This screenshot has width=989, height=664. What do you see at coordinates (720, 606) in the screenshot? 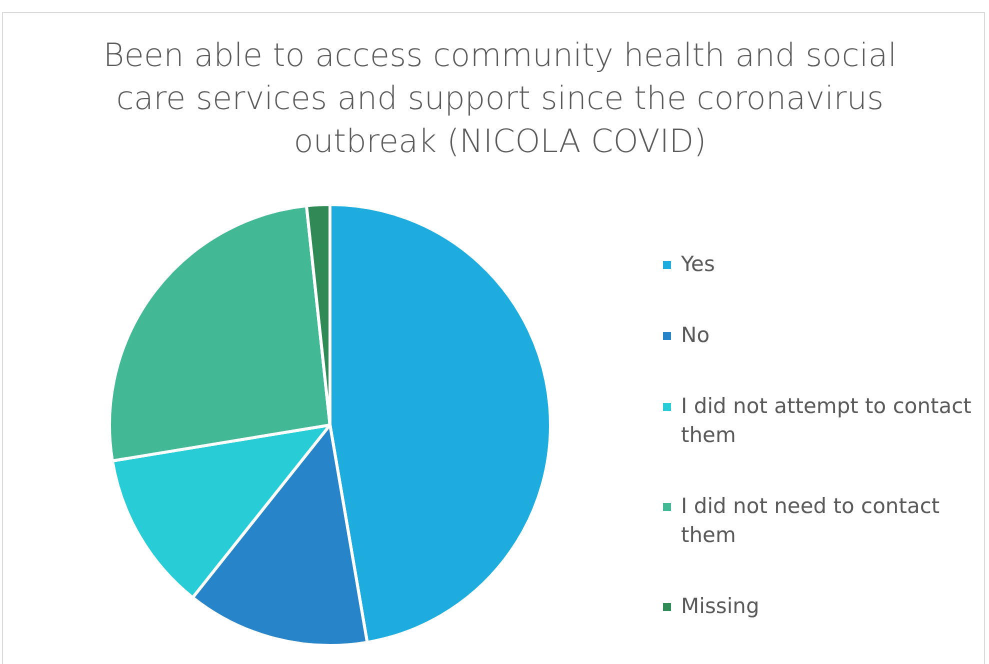
I see `legend-label: Missing` at bounding box center [720, 606].